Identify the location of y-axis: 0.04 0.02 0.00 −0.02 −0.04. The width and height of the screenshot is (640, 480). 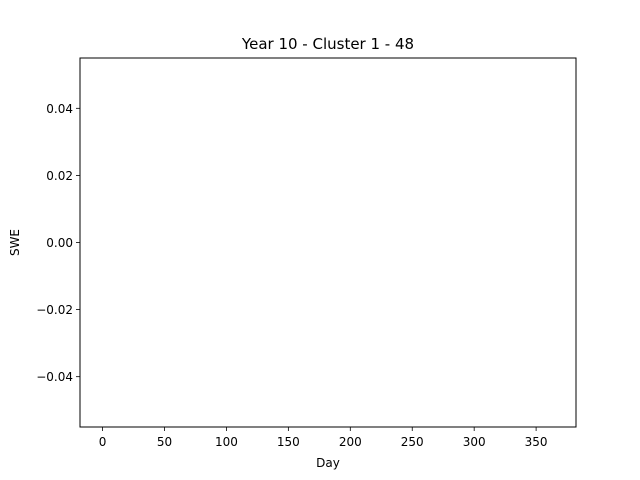
(58, 243).